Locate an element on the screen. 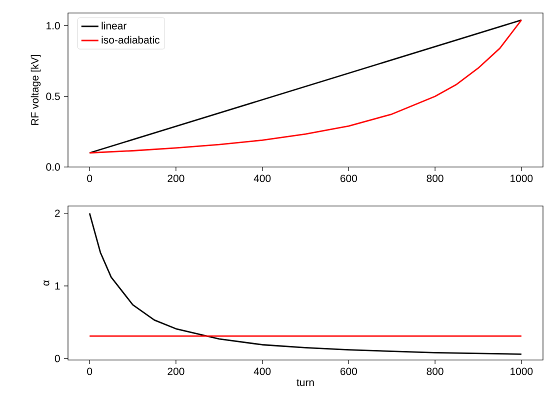  y-tick-label: 0.5 is located at coordinates (53, 96).